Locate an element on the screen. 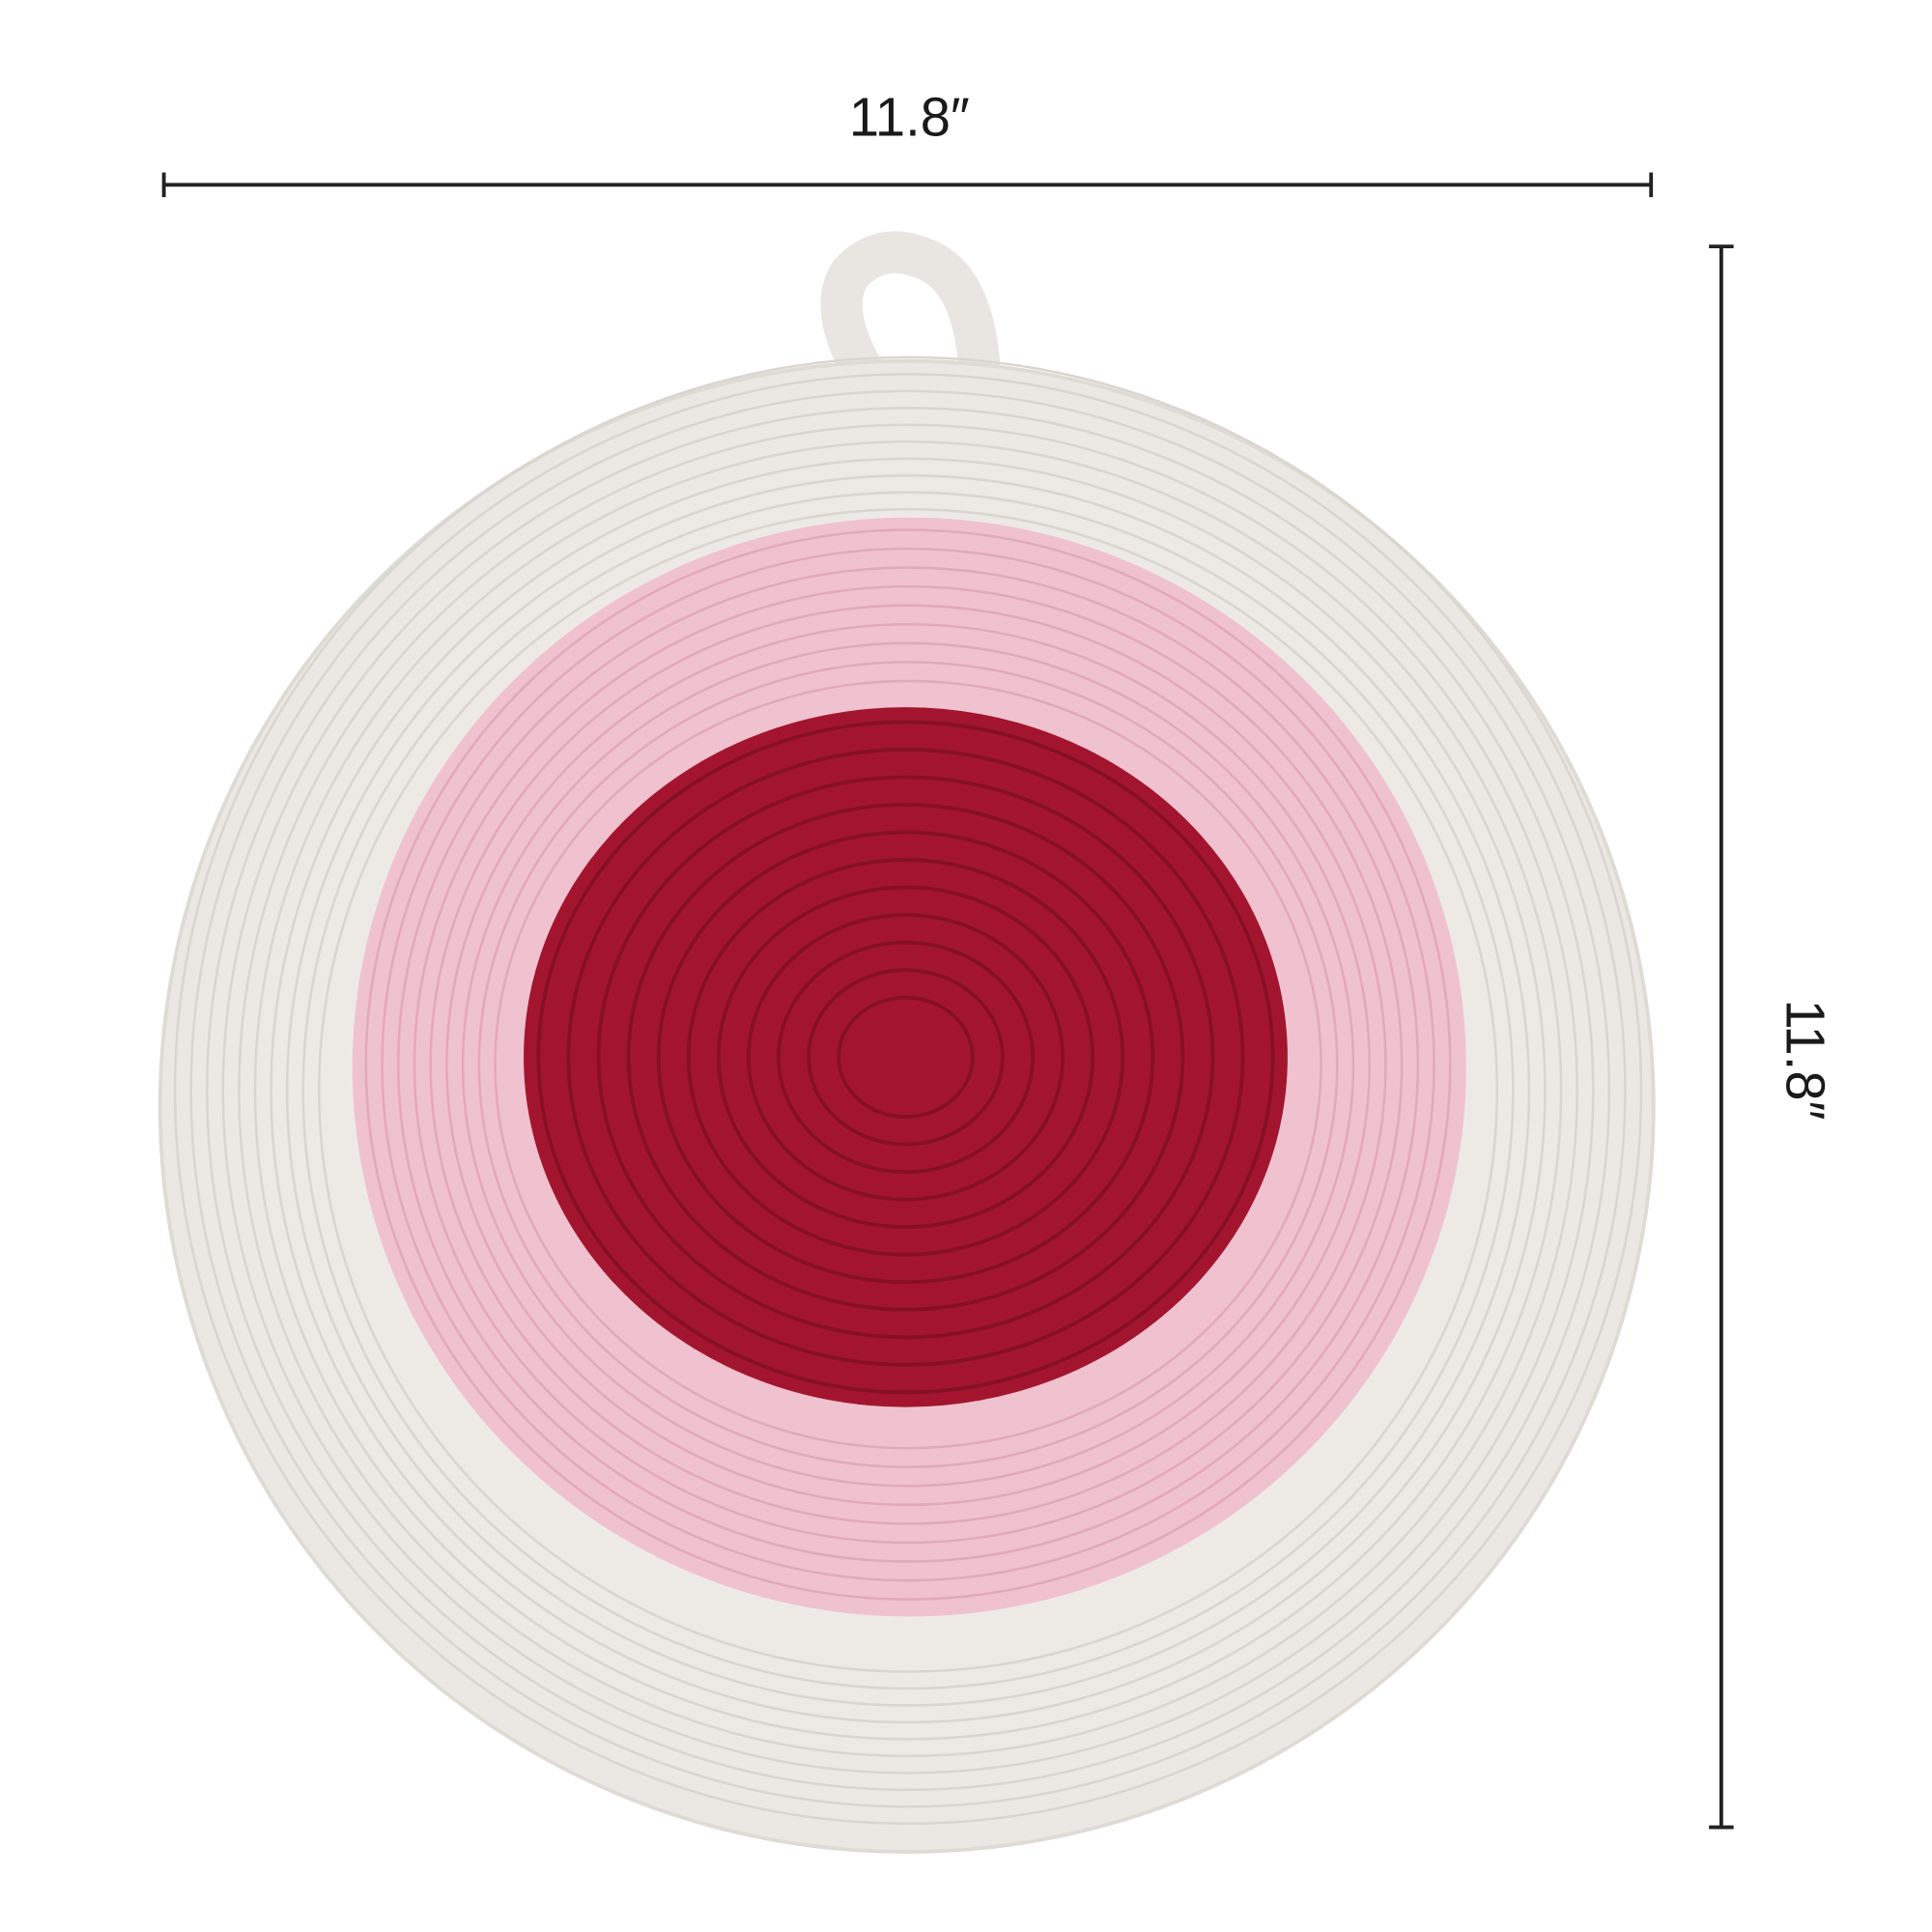 The image size is (1932, 1932). height-label: 11.8″ is located at coordinates (1805, 1059).